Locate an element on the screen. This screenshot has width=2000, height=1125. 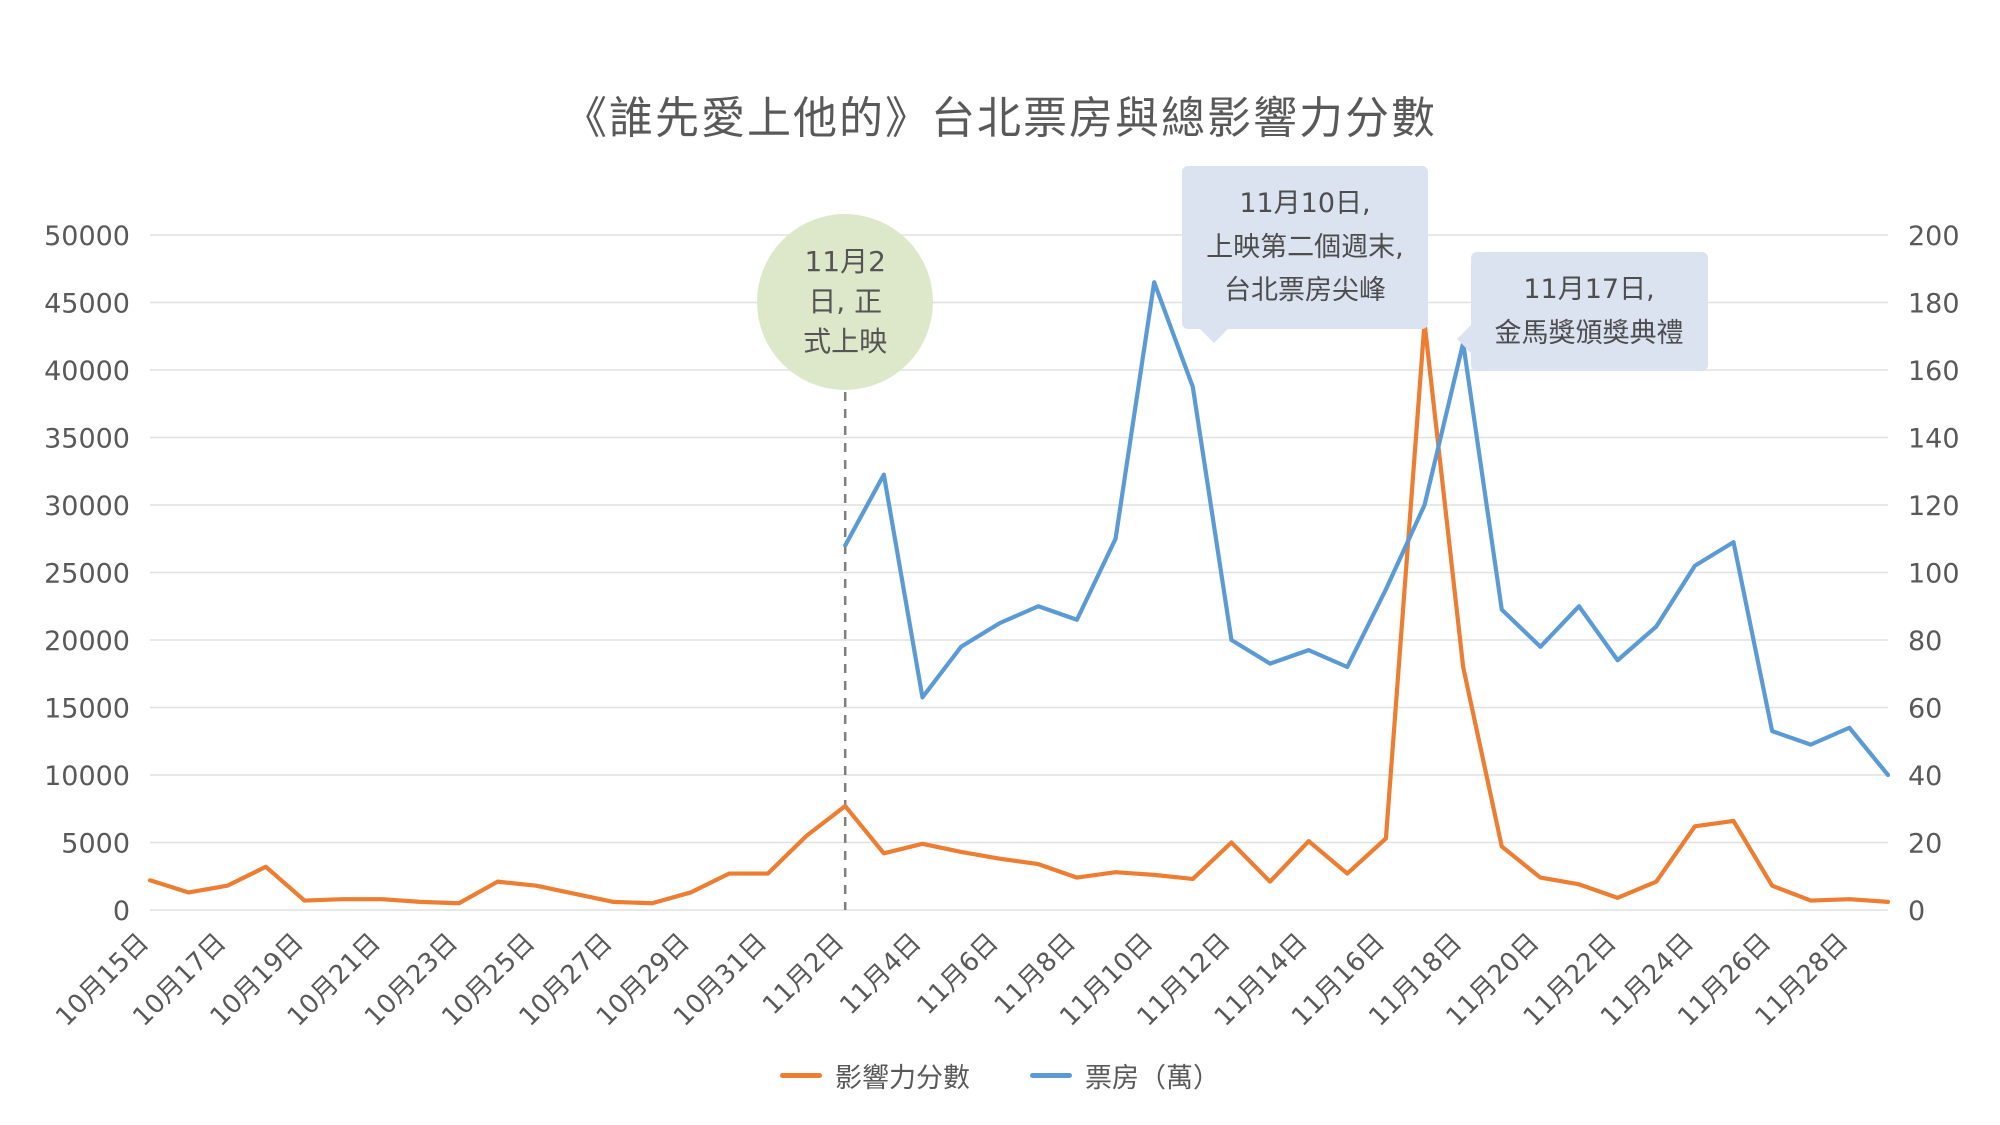
right-axis-tick-label: 0 is located at coordinates (1916, 911).